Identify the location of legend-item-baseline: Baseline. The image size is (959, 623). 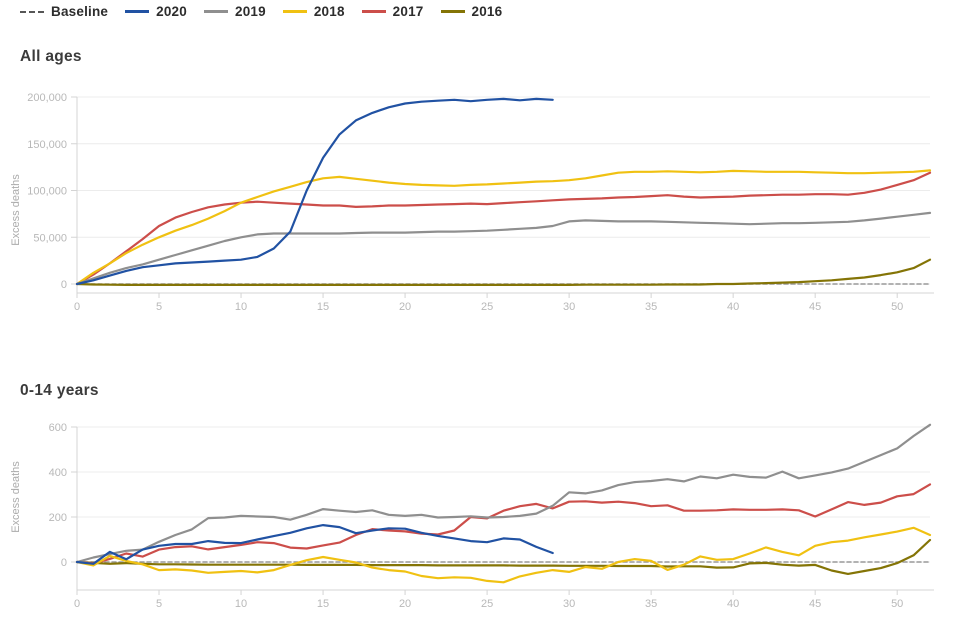
(64, 11).